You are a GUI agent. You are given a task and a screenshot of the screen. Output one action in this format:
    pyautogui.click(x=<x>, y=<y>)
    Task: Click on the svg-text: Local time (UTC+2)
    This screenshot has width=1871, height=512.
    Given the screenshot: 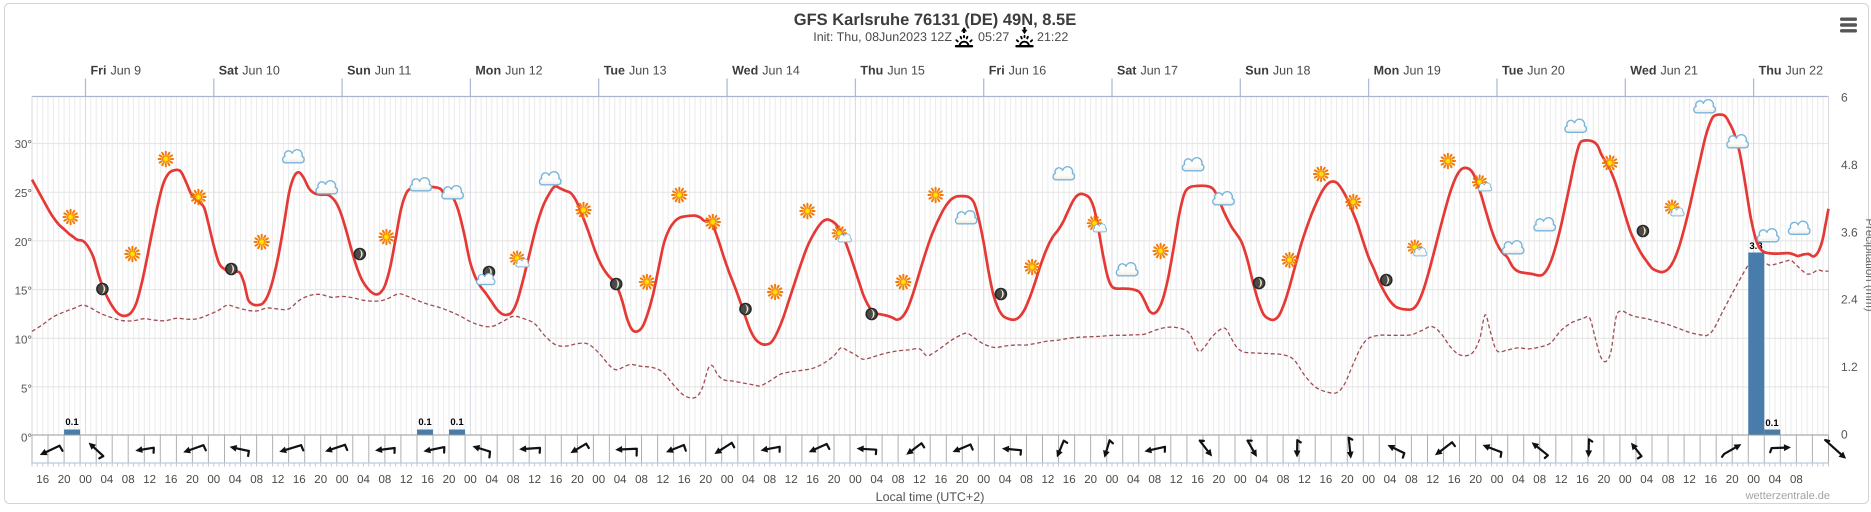 What is the action you would take?
    pyautogui.click(x=930, y=497)
    